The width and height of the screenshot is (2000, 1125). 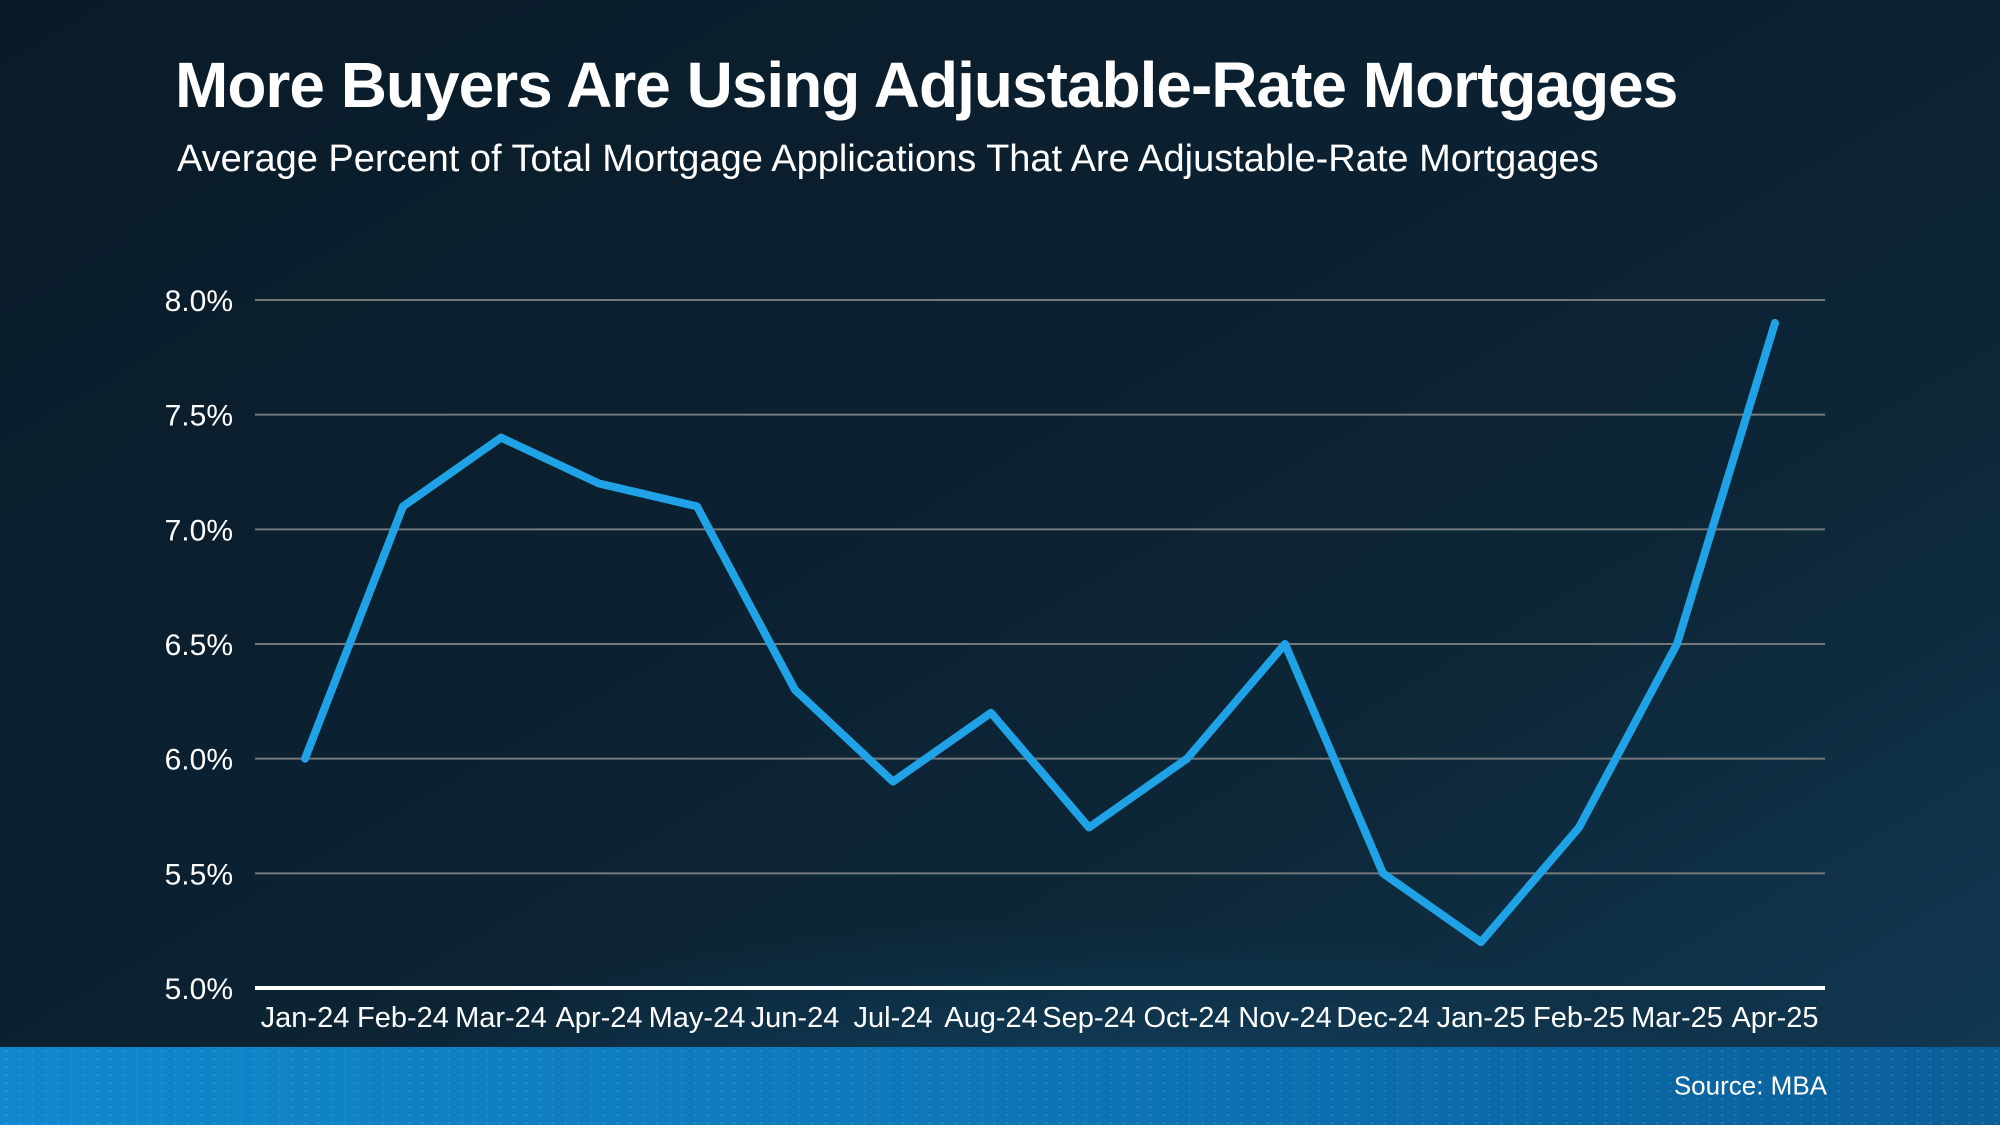 I want to click on y-tick-label: 7.5%, so click(x=199, y=416).